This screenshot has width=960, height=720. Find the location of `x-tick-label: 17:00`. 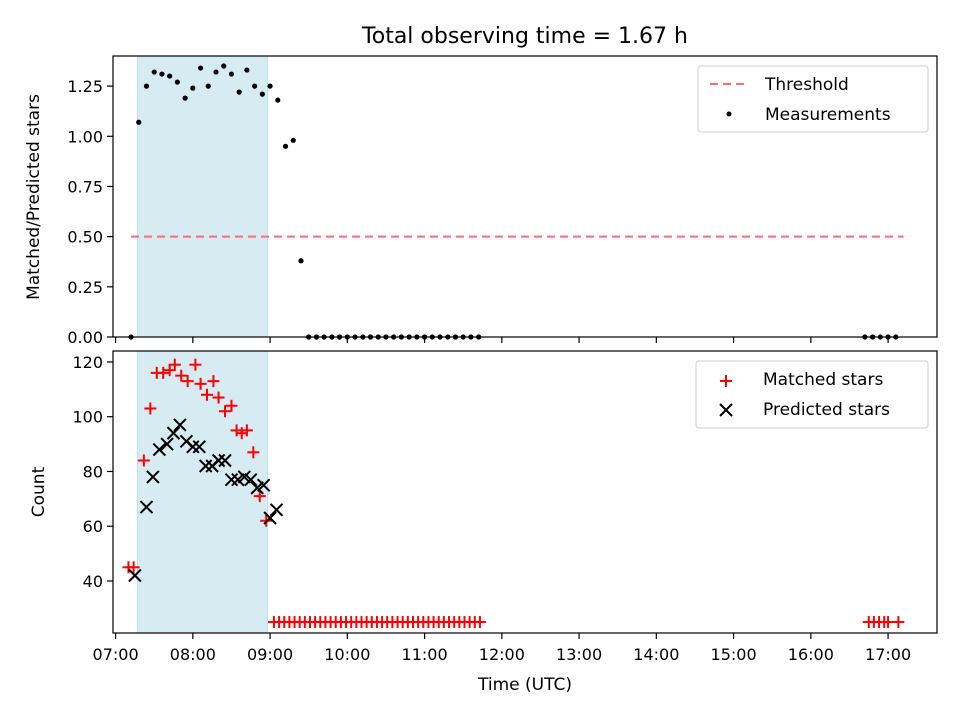

x-tick-label: 17:00 is located at coordinates (888, 654).